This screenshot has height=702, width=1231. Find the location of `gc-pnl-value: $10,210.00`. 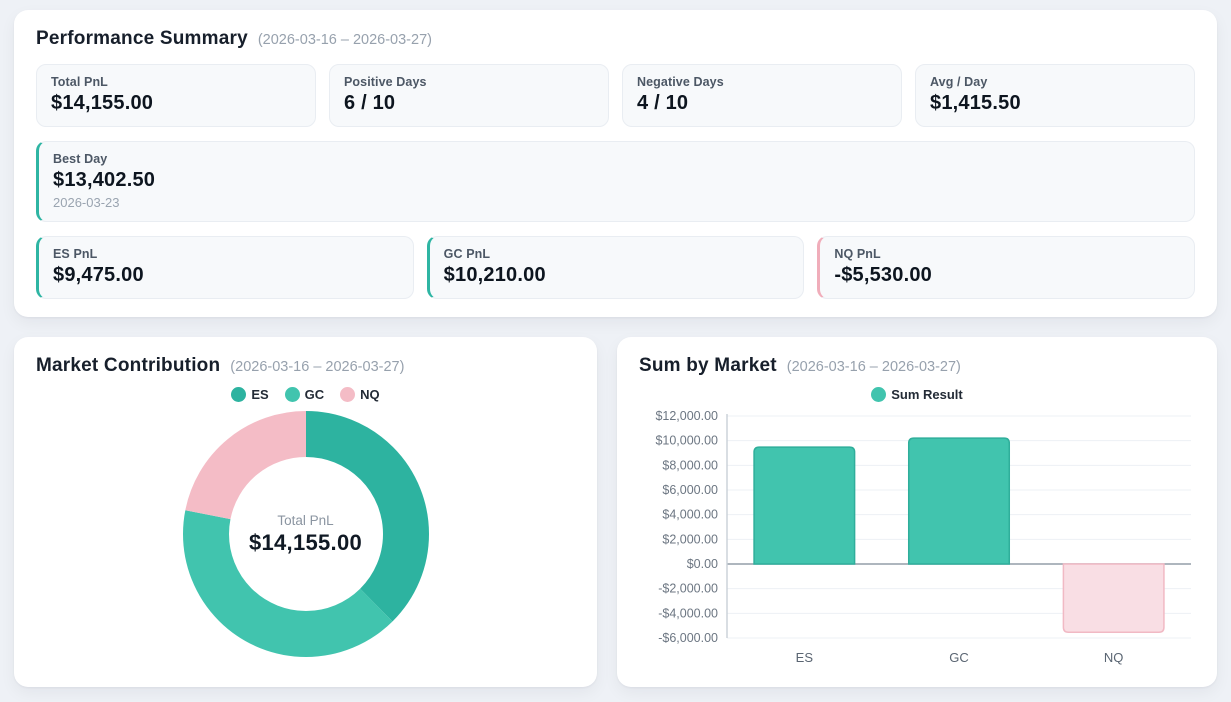

gc-pnl-value: $10,210.00 is located at coordinates (494, 275).